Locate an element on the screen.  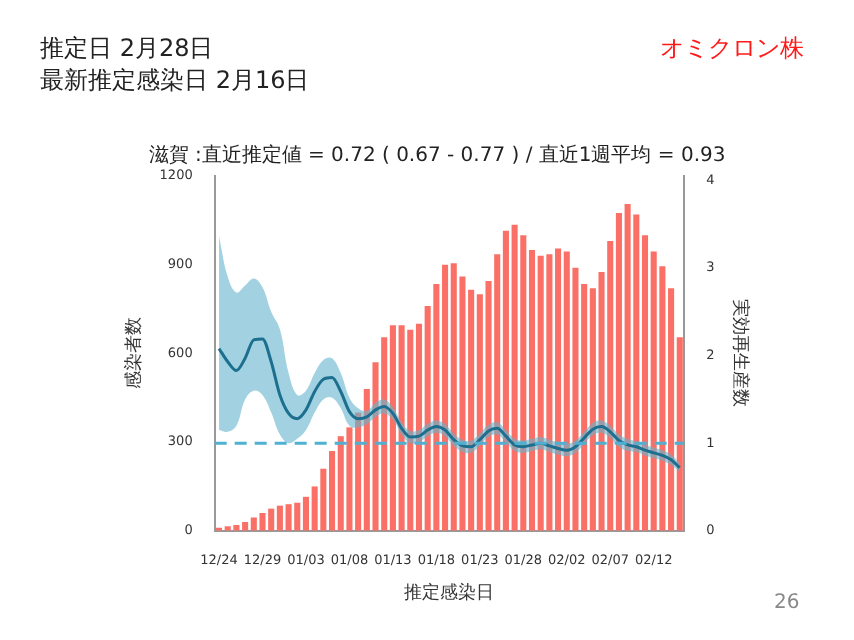
x-axis-title: 推定感染日 is located at coordinates (449, 592).